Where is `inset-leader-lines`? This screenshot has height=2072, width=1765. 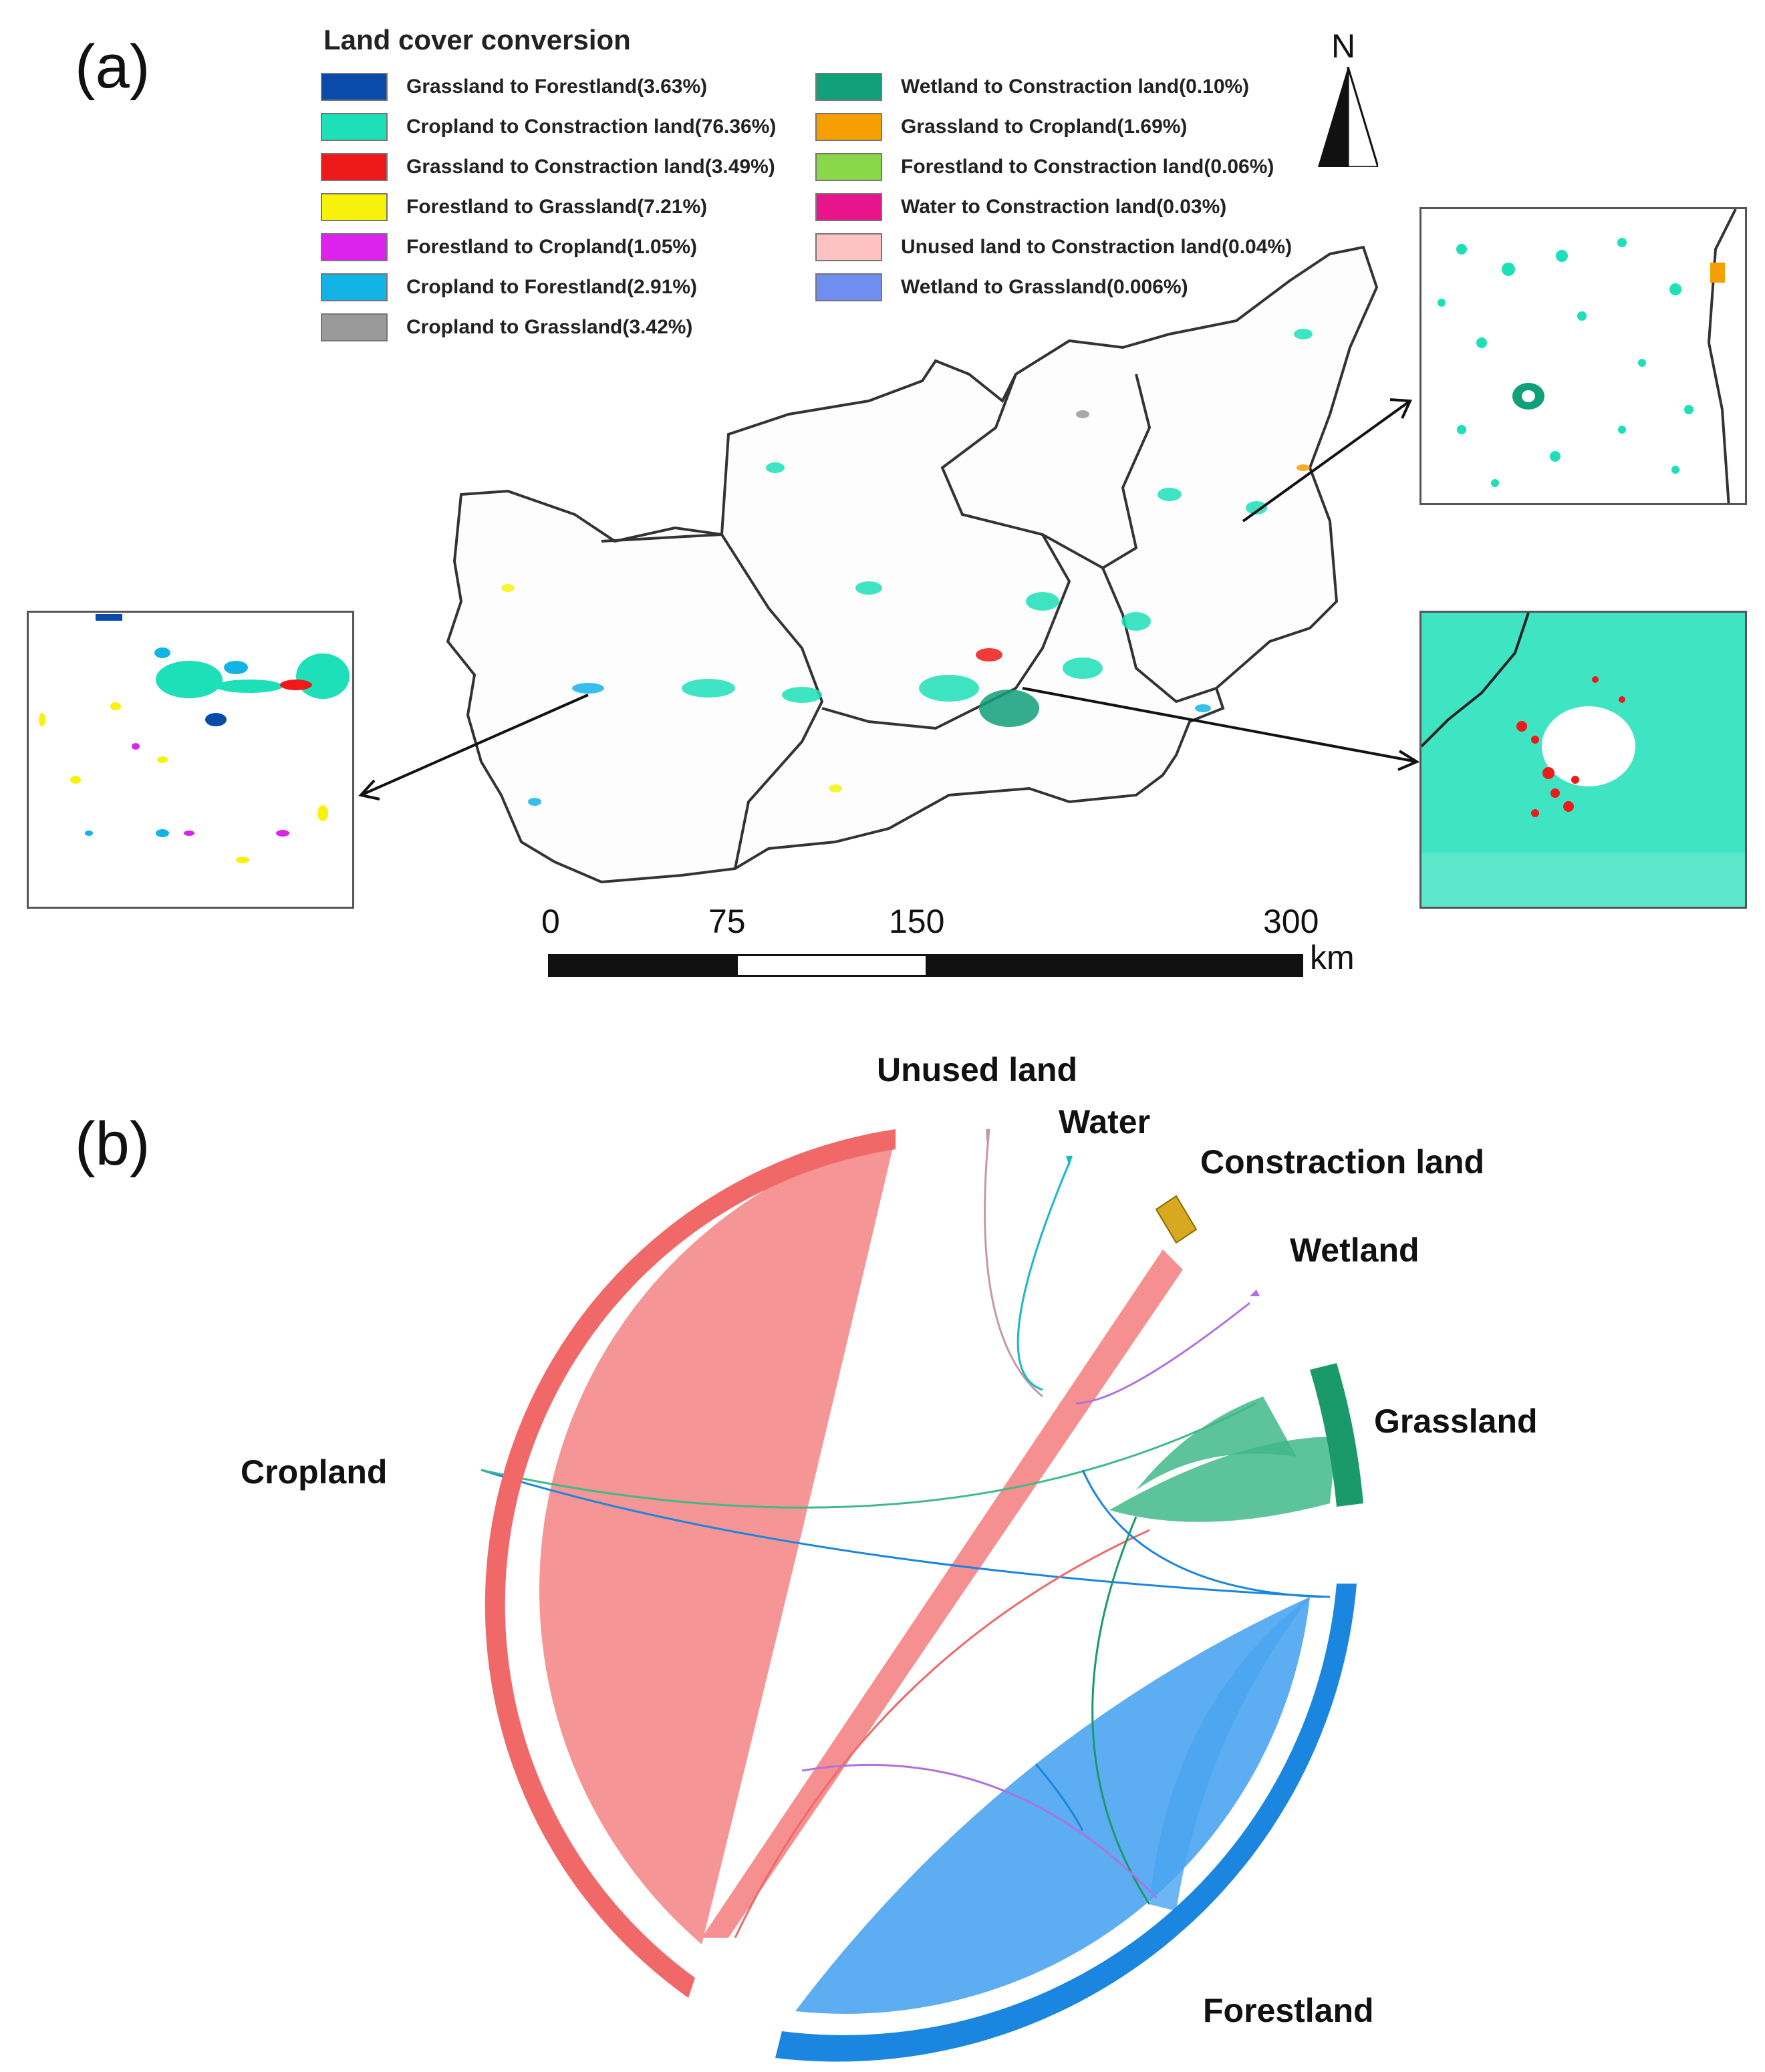 inset-leader-lines is located at coordinates (889, 599).